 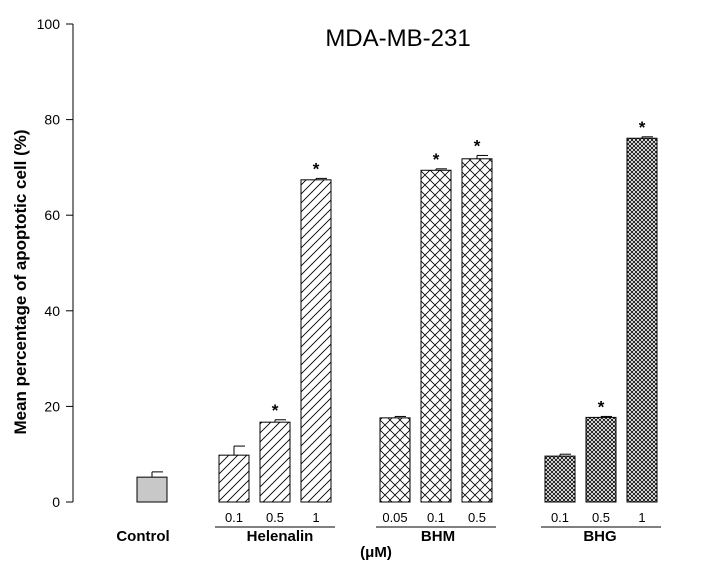 What do you see at coordinates (436, 336) in the screenshot?
I see `bar-bhm-0.1` at bounding box center [436, 336].